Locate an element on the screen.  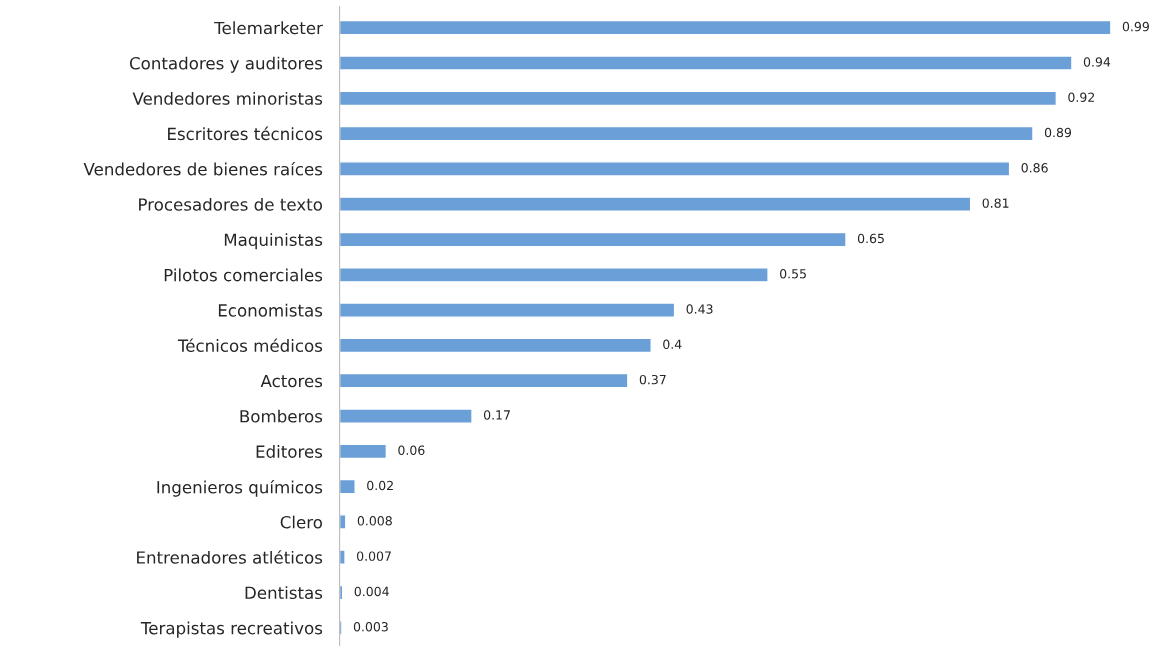
data-label: 0.99 is located at coordinates (1135, 26).